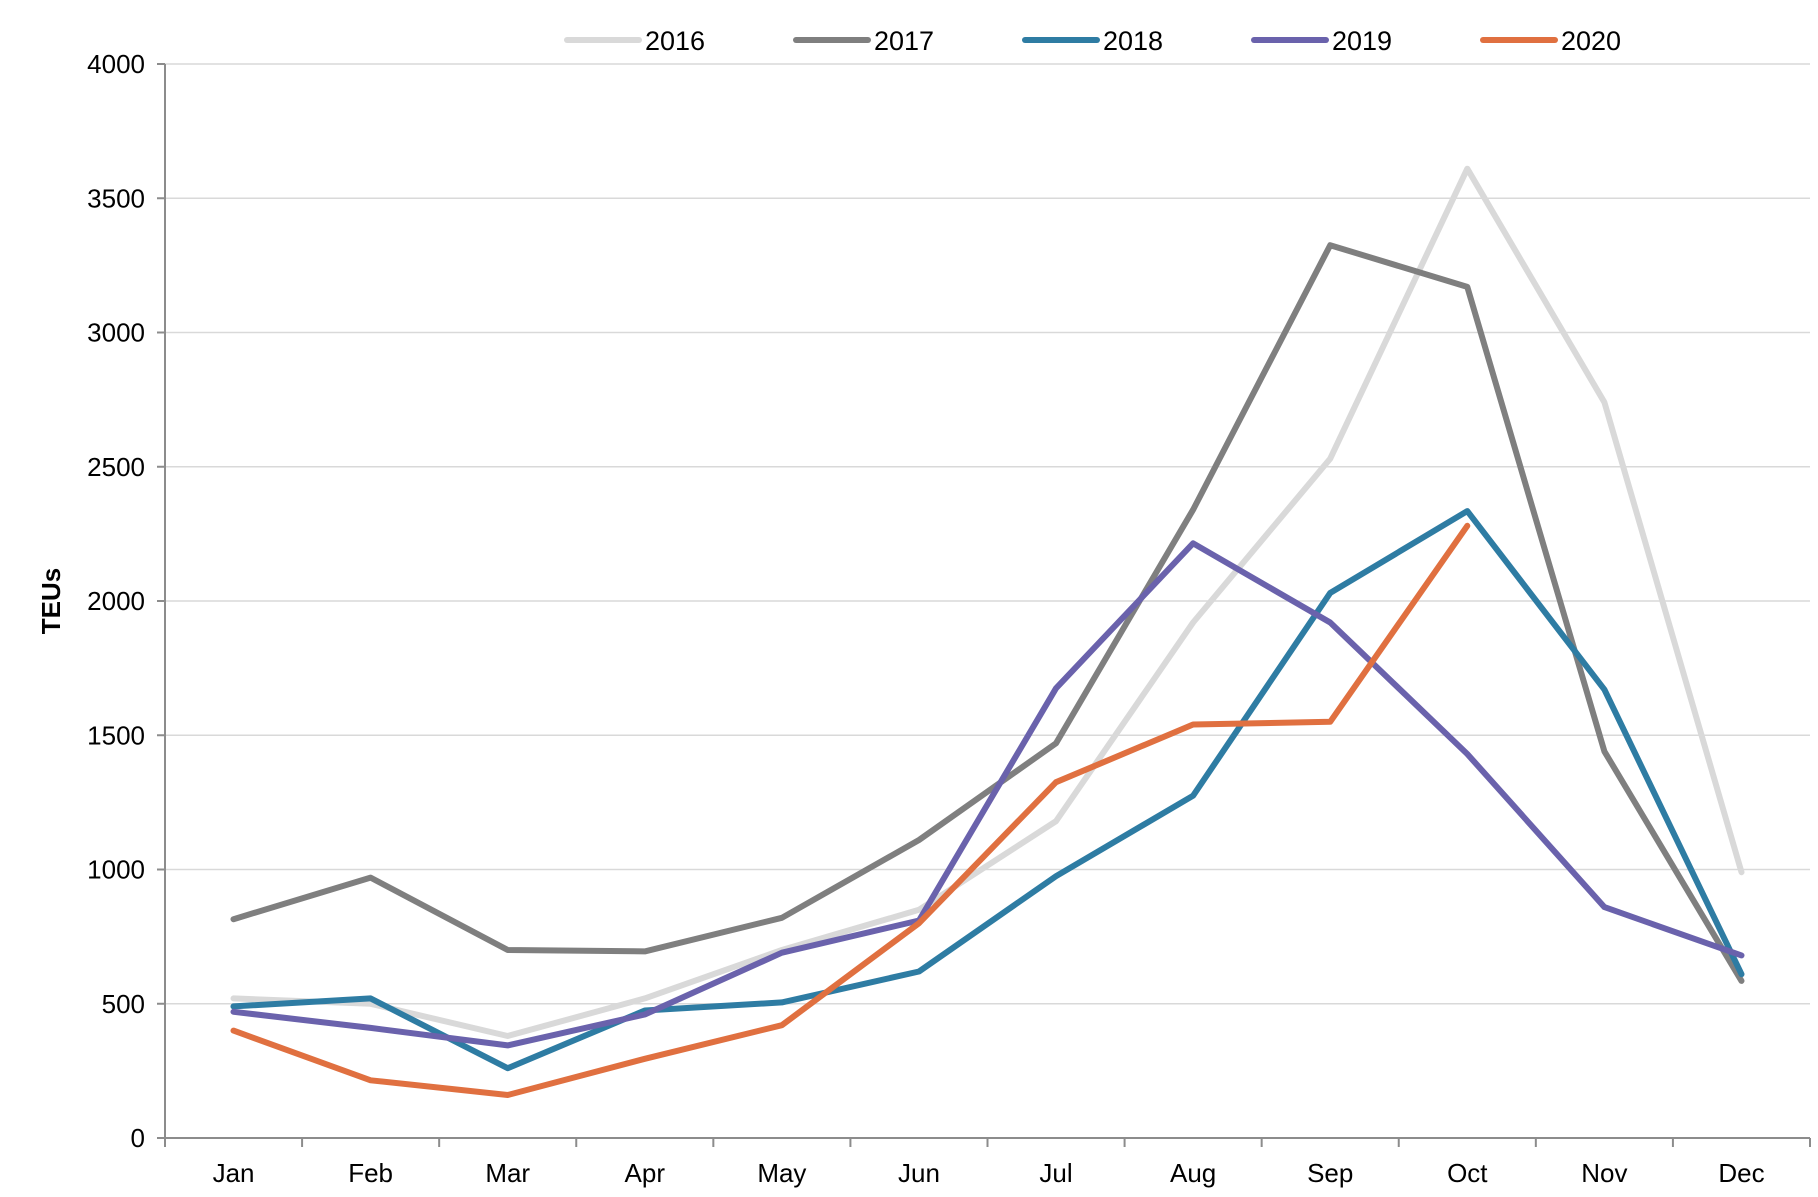 The width and height of the screenshot is (1818, 1197). Describe the element at coordinates (116, 870) in the screenshot. I see `y-tick-label: 1000` at that location.